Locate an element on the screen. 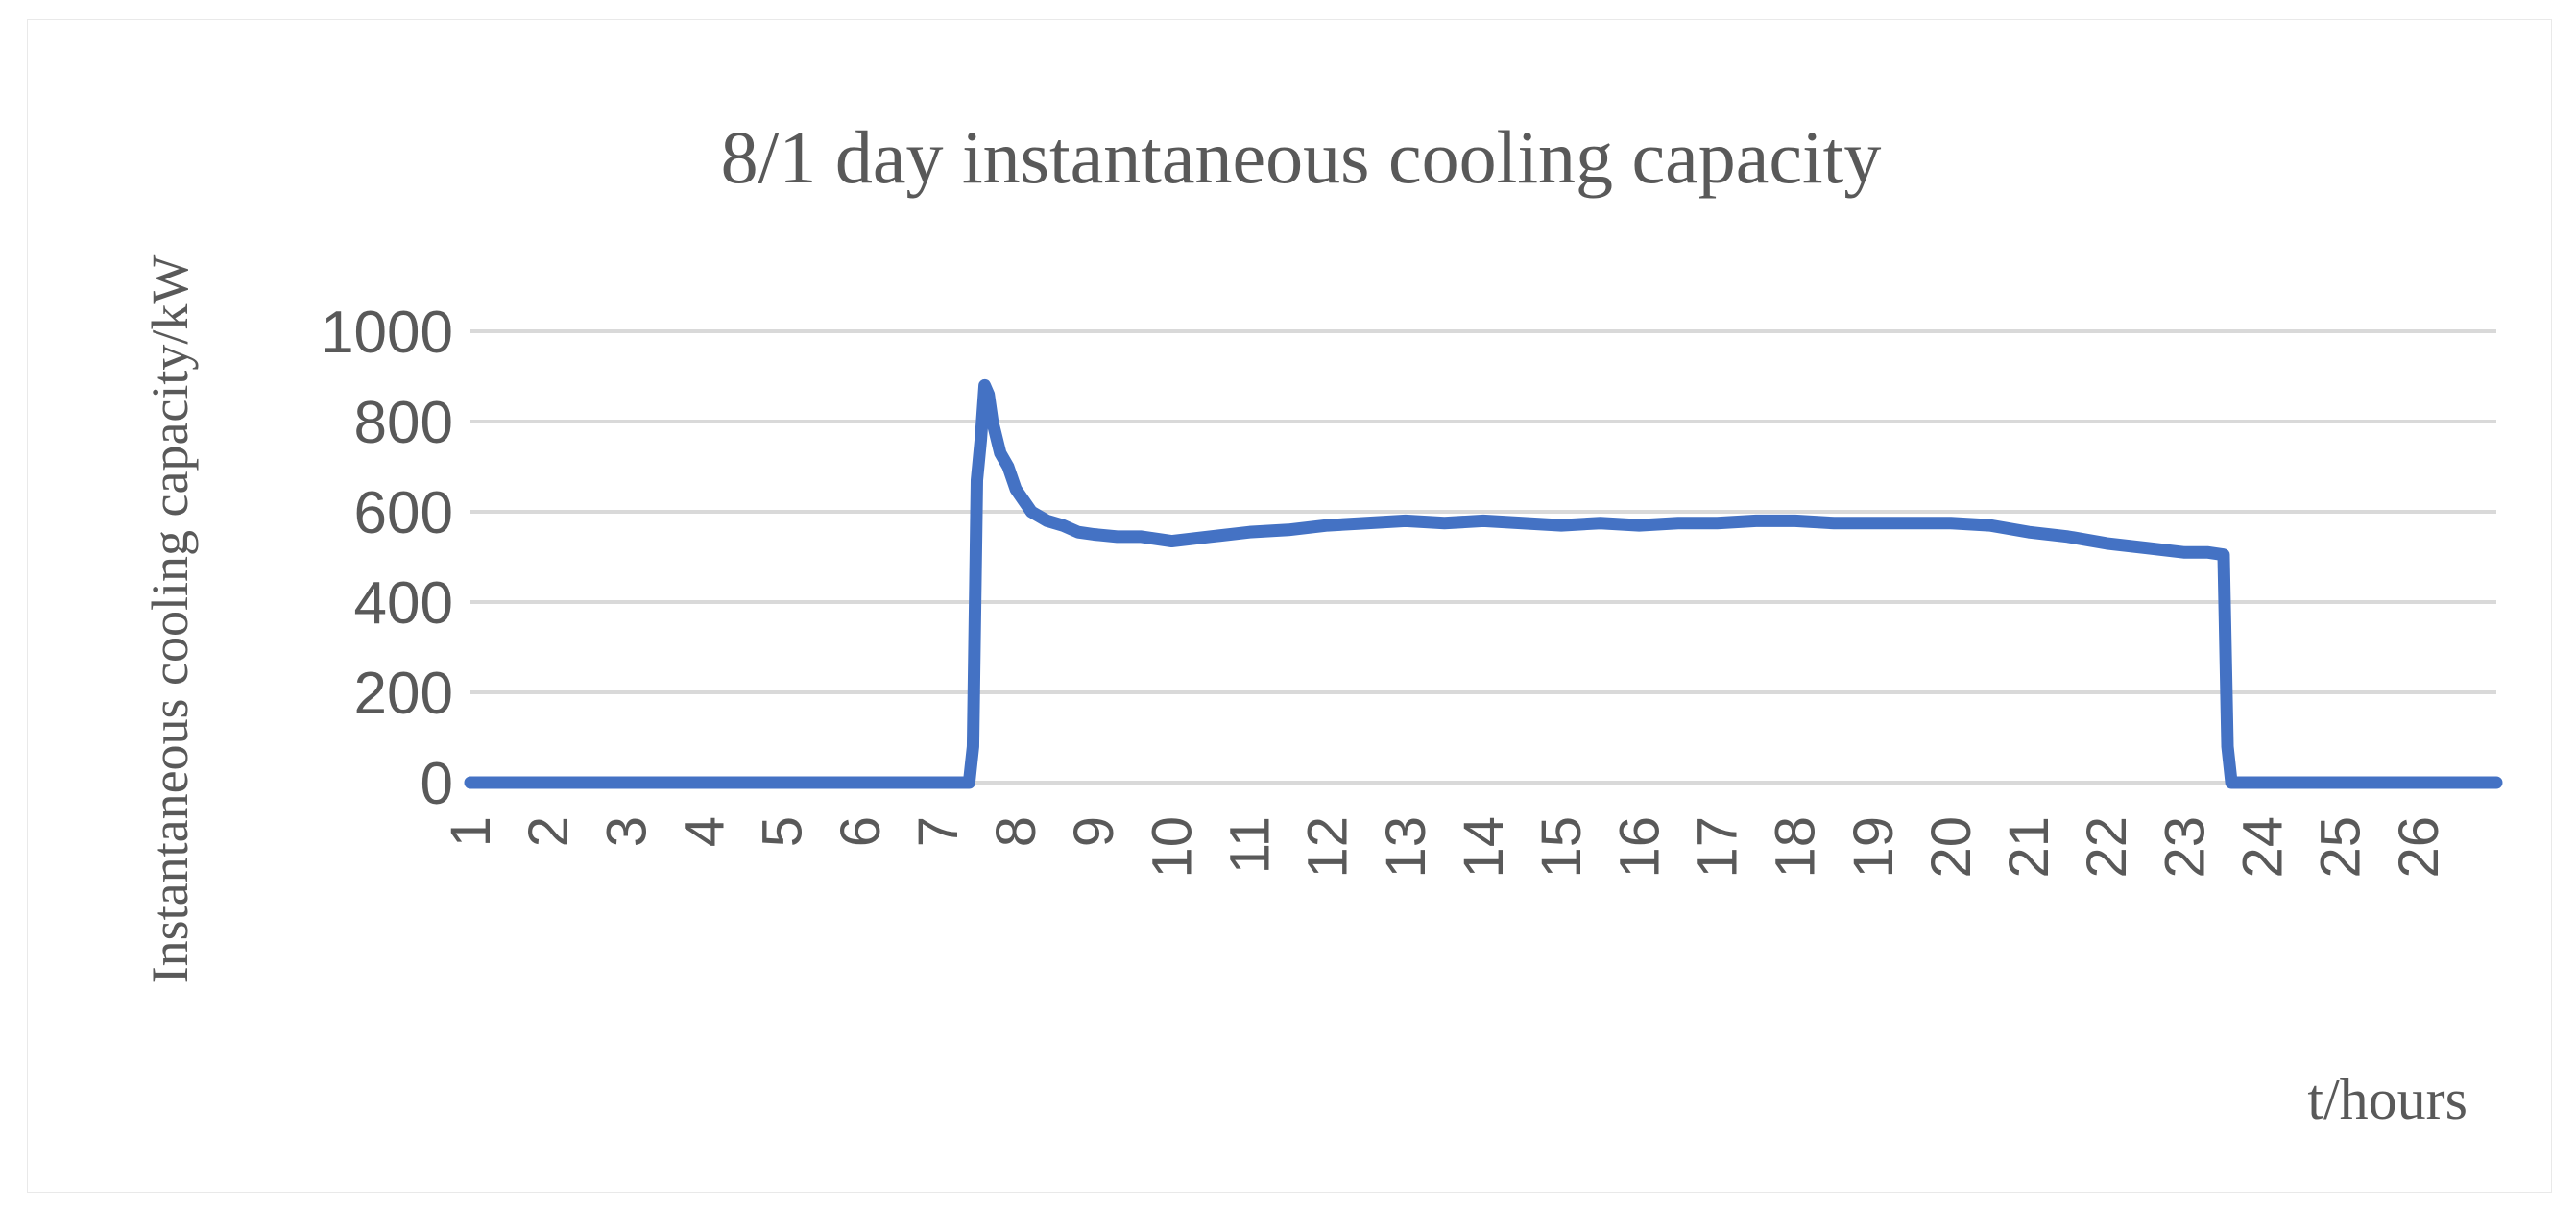  x-tick-label: 18 is located at coordinates (1796, 847).